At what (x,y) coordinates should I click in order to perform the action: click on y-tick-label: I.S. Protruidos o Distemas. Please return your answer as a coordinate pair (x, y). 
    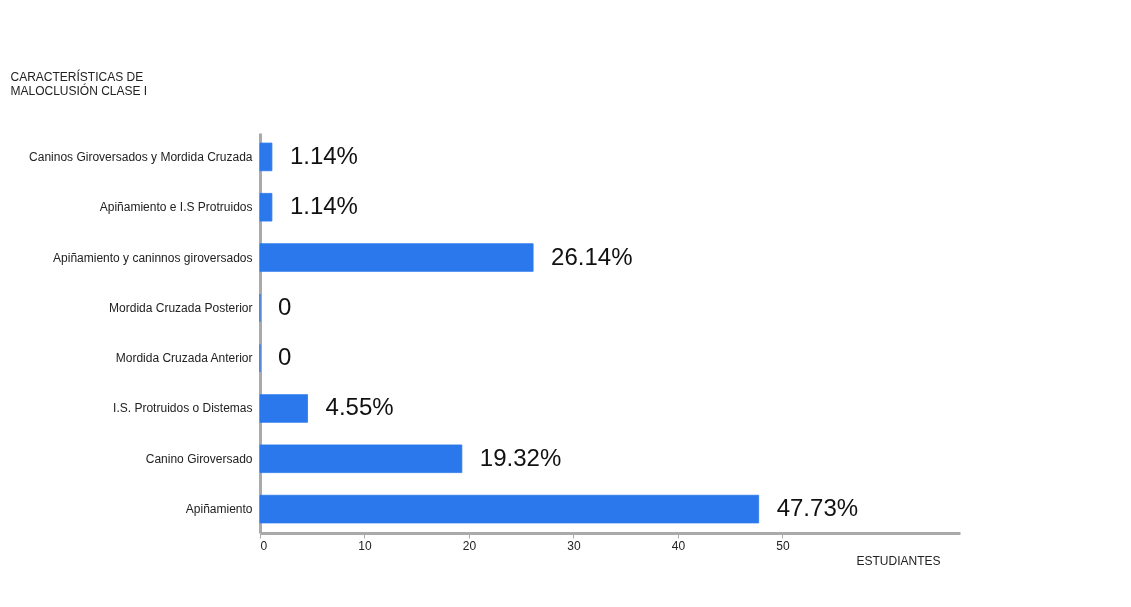
    Looking at the image, I should click on (183, 408).